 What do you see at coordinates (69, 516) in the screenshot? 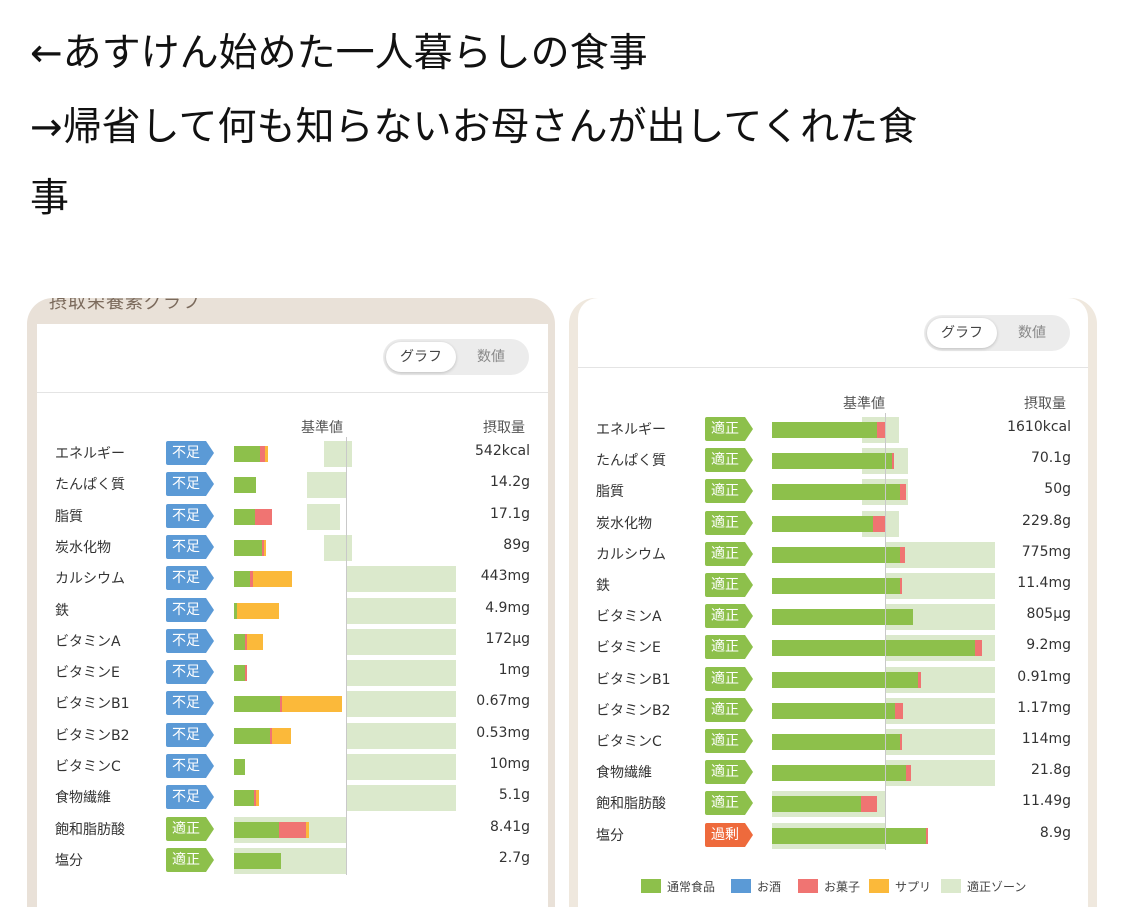
I see `nutrient-name: 脂質` at bounding box center [69, 516].